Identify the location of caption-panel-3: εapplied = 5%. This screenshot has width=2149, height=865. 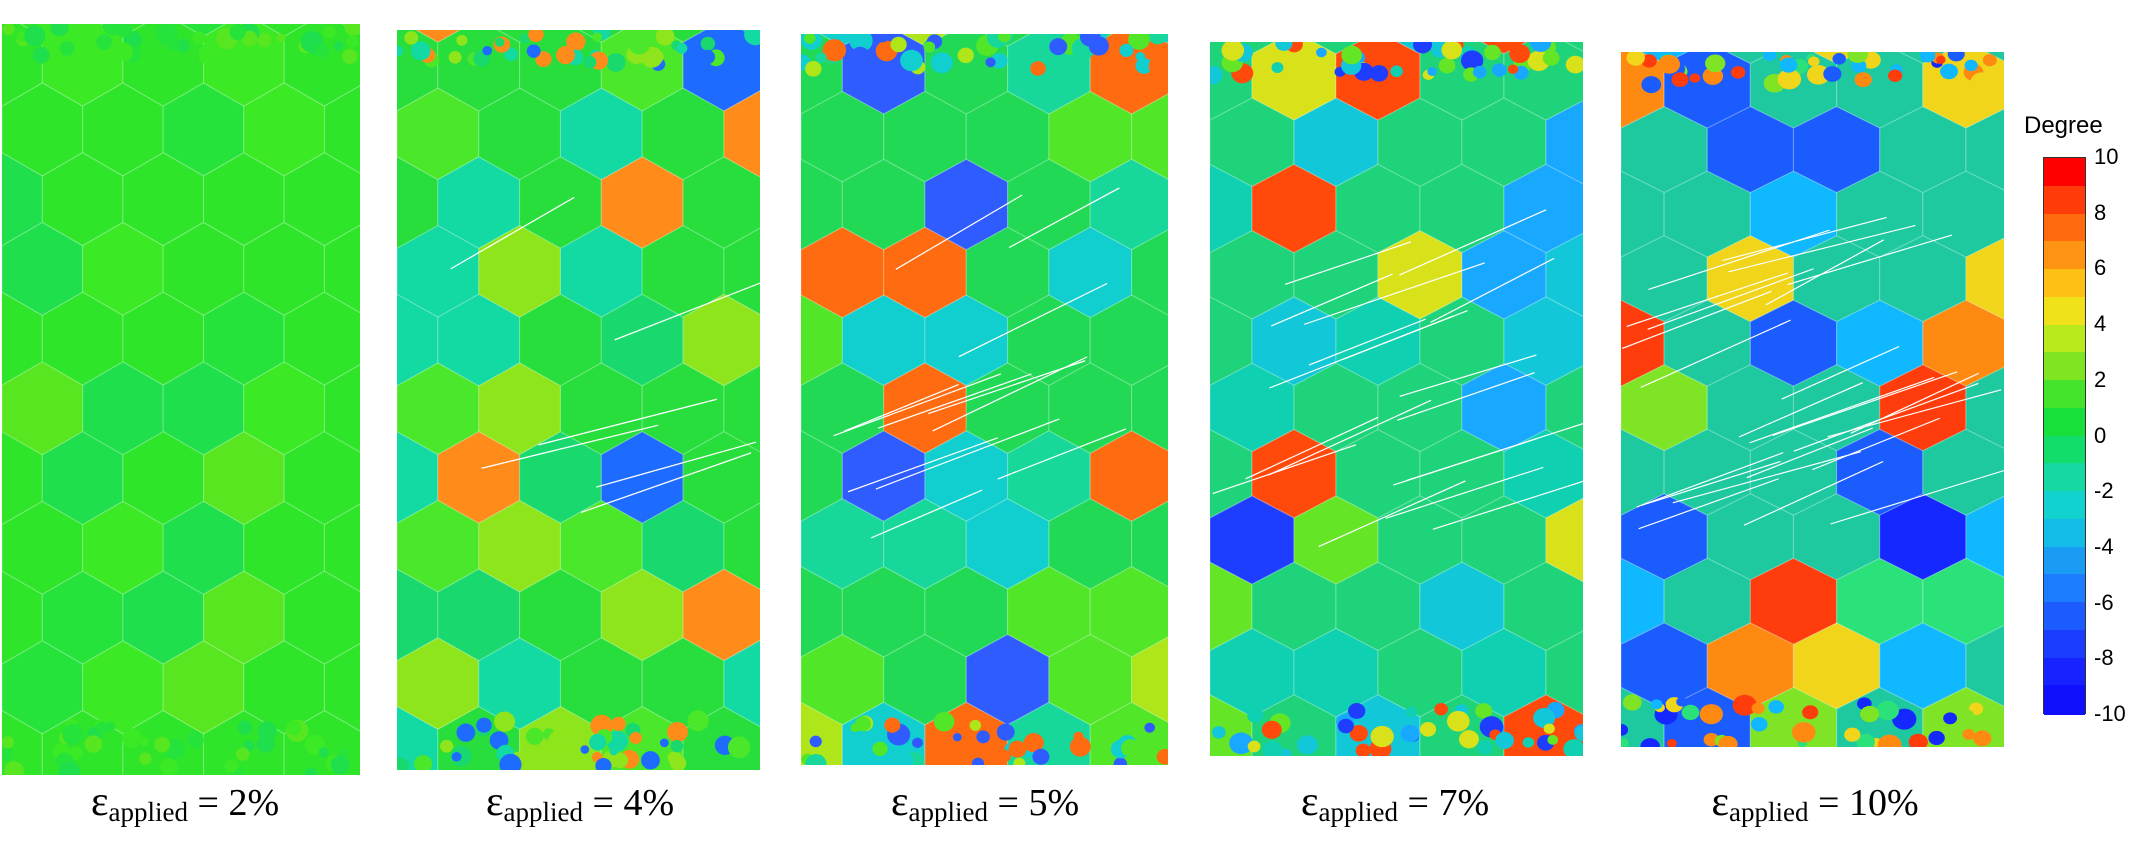
(985, 803).